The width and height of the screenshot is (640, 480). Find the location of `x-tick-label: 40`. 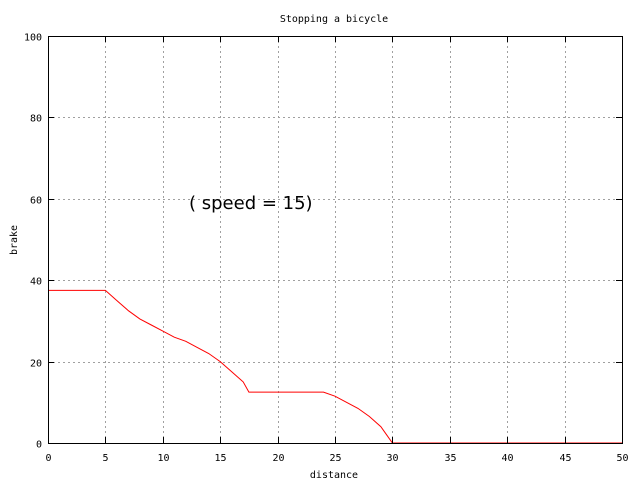

x-tick-label: 40 is located at coordinates (507, 458).